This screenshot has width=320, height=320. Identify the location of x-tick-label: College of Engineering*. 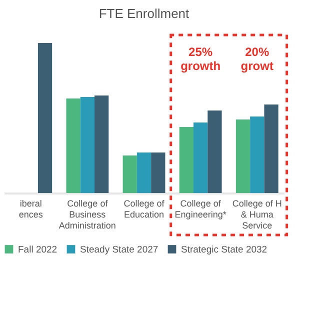
(200, 209).